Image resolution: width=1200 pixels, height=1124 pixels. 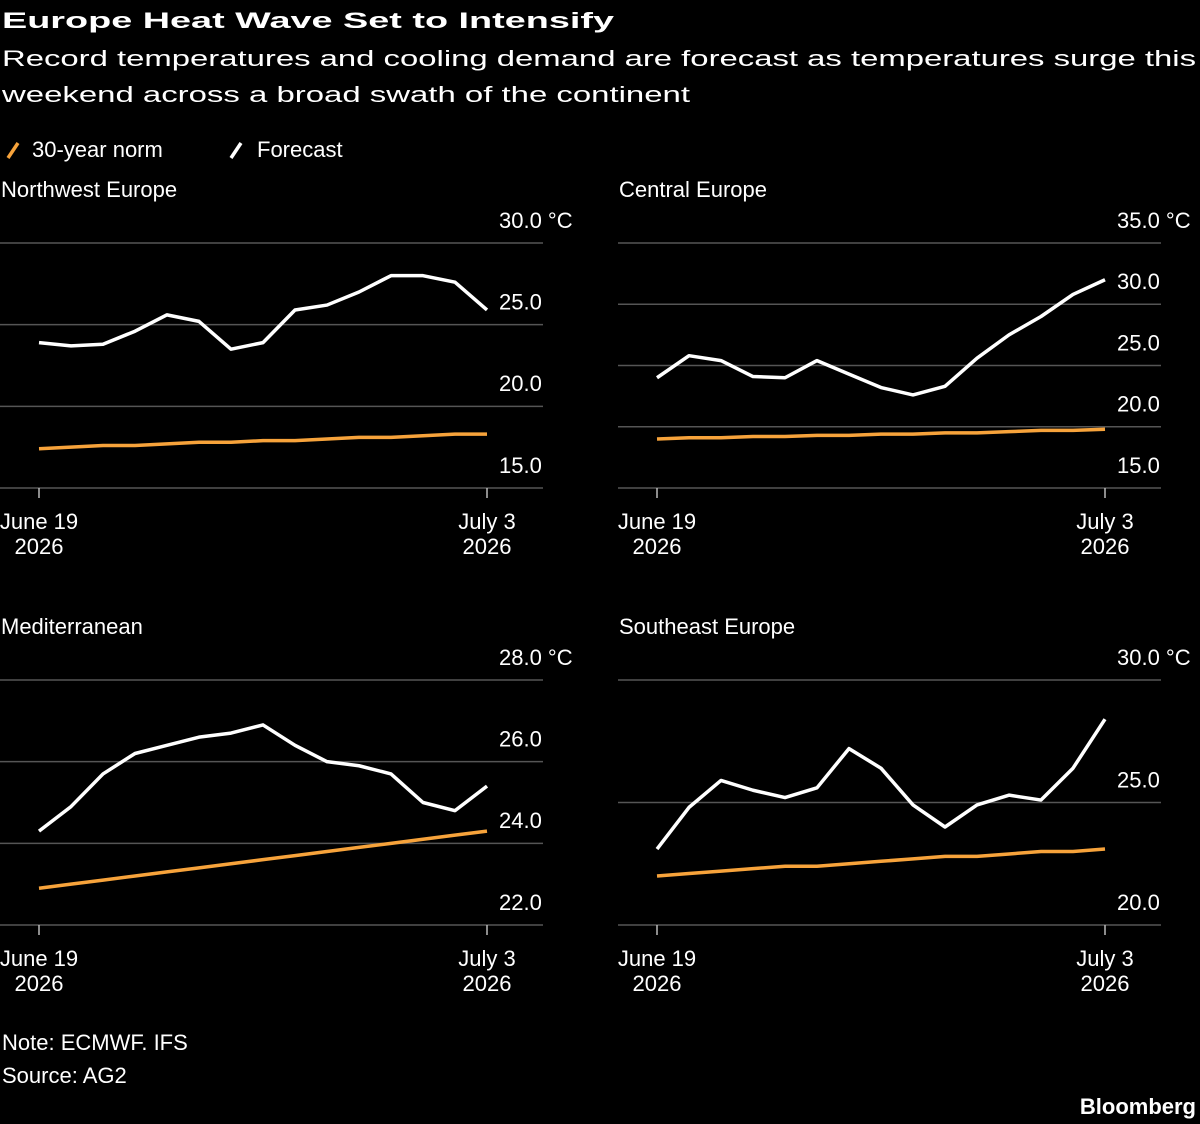 I want to click on panel-title: Central Europe, so click(x=693, y=189).